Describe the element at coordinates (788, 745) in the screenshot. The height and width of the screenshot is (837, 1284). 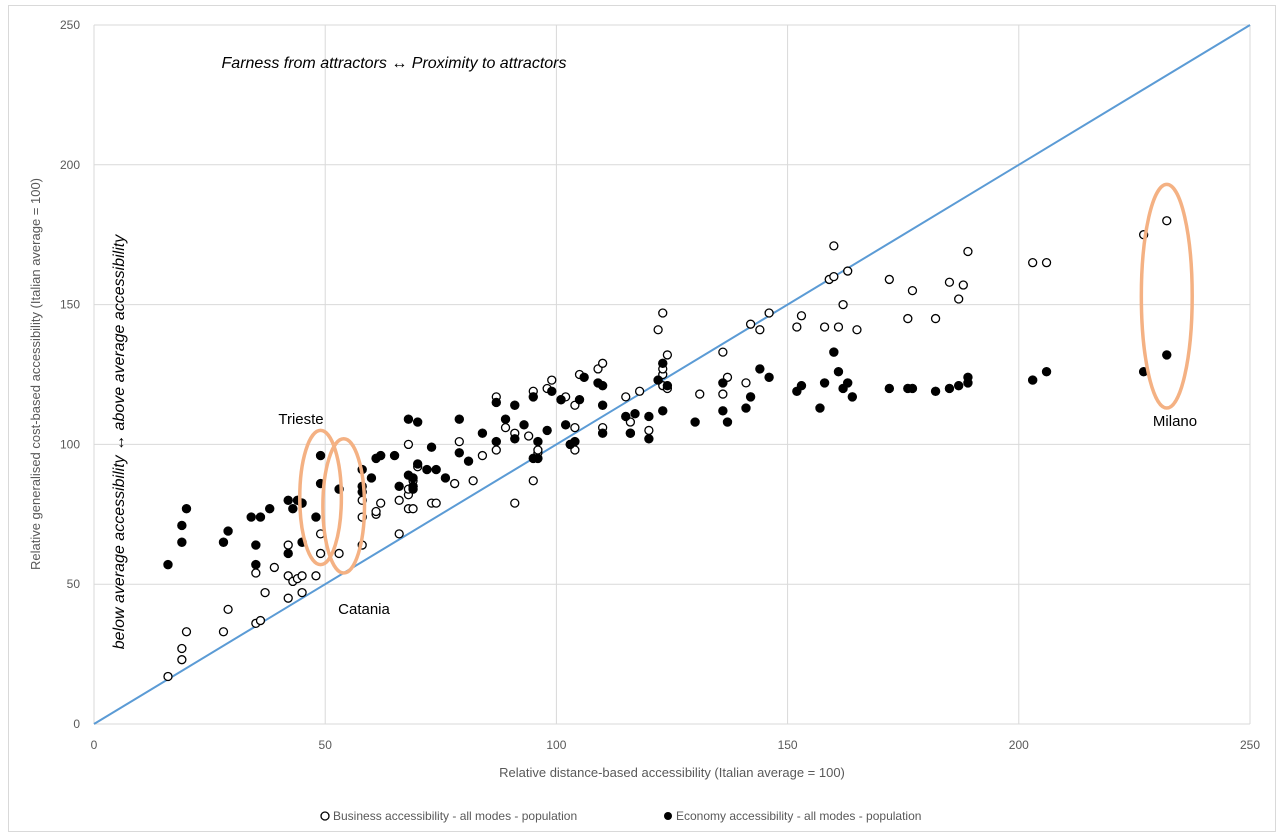
I see `x-tick-label: 150` at that location.